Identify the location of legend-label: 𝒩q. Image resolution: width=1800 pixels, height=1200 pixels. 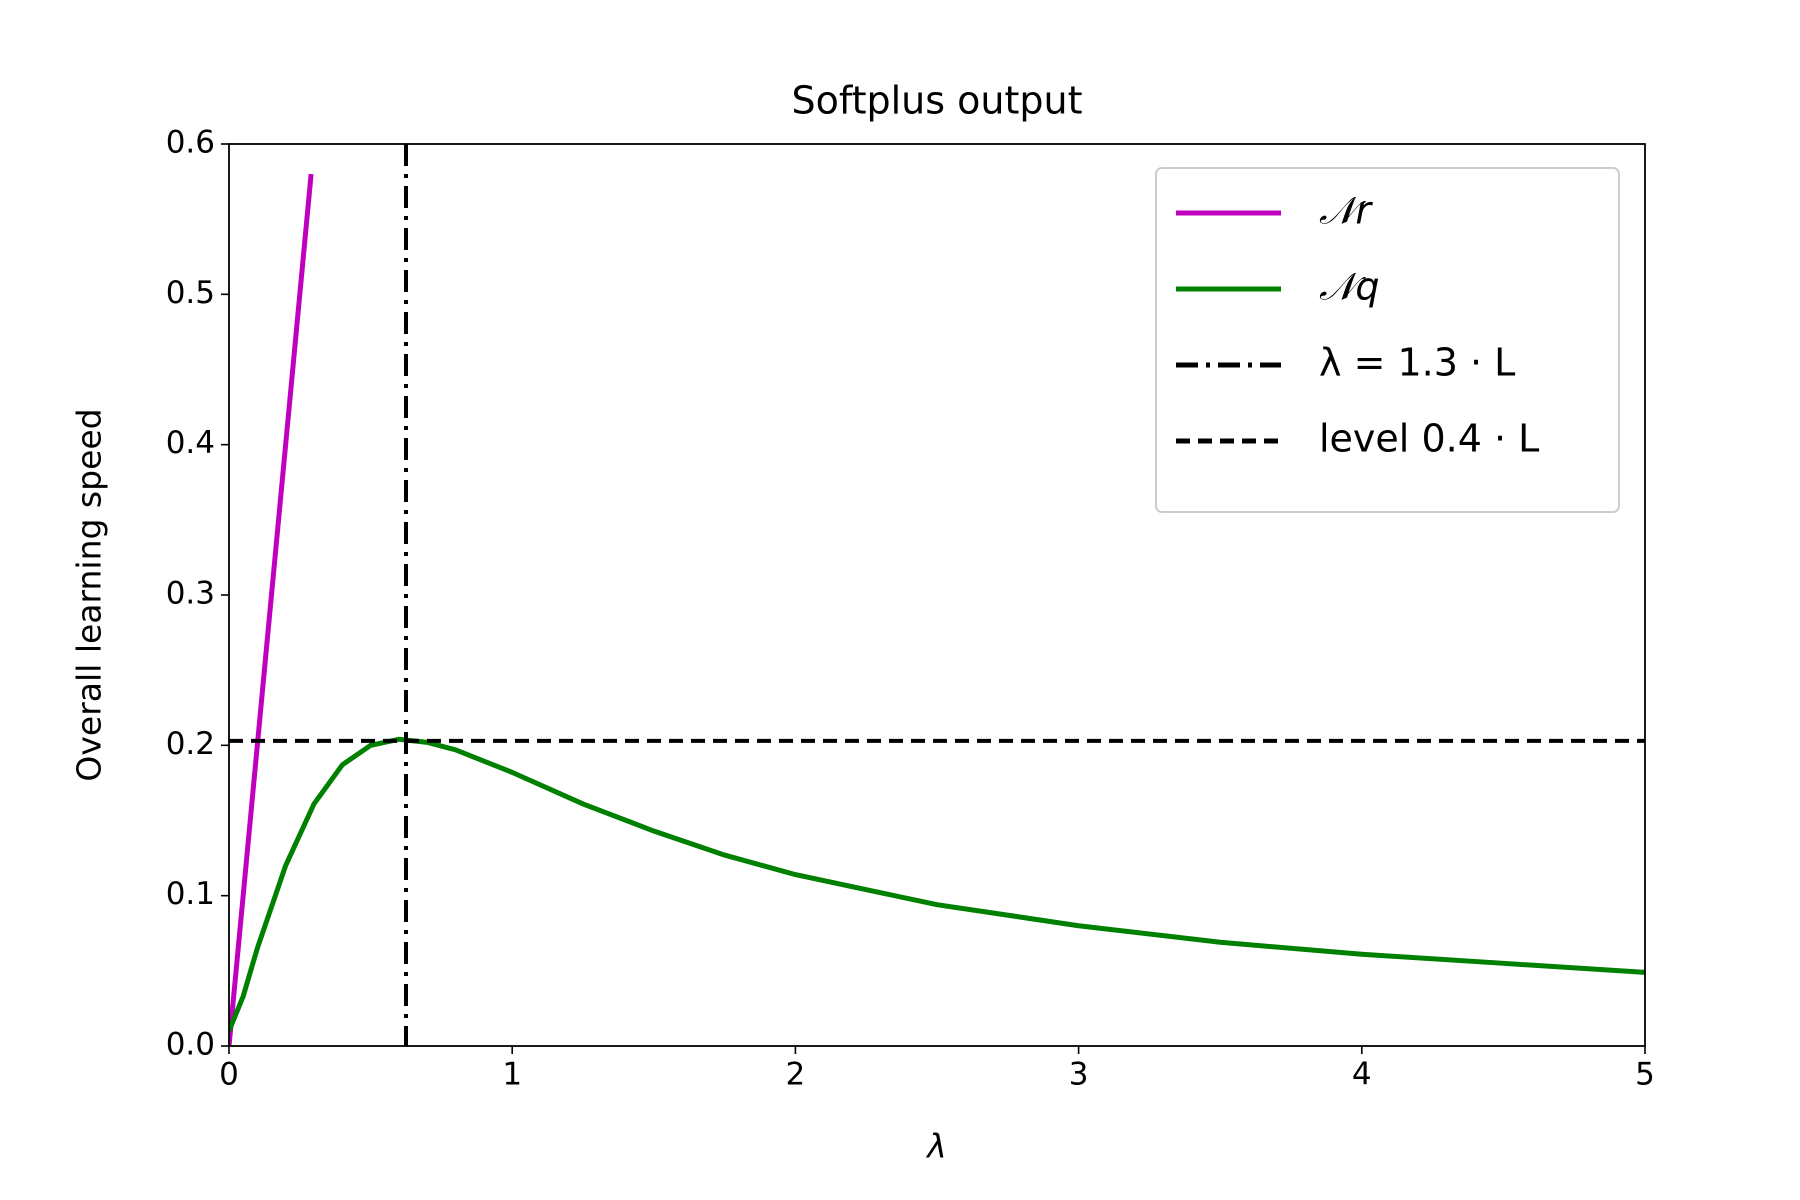
(1349, 287).